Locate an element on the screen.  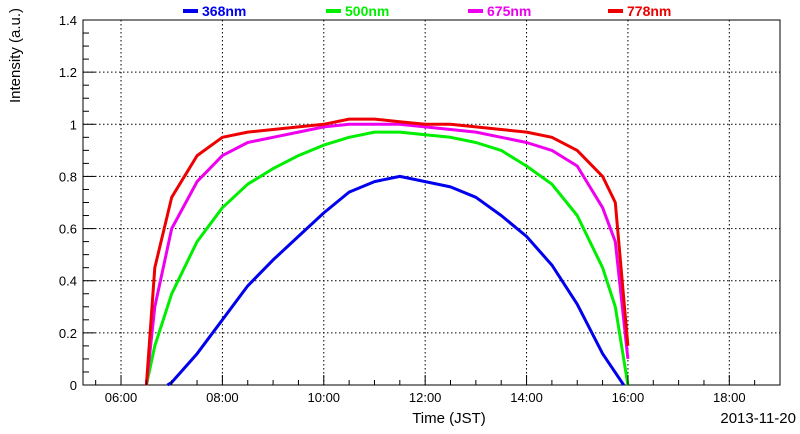
x-tick-label: 10:00 is located at coordinates (324, 397).